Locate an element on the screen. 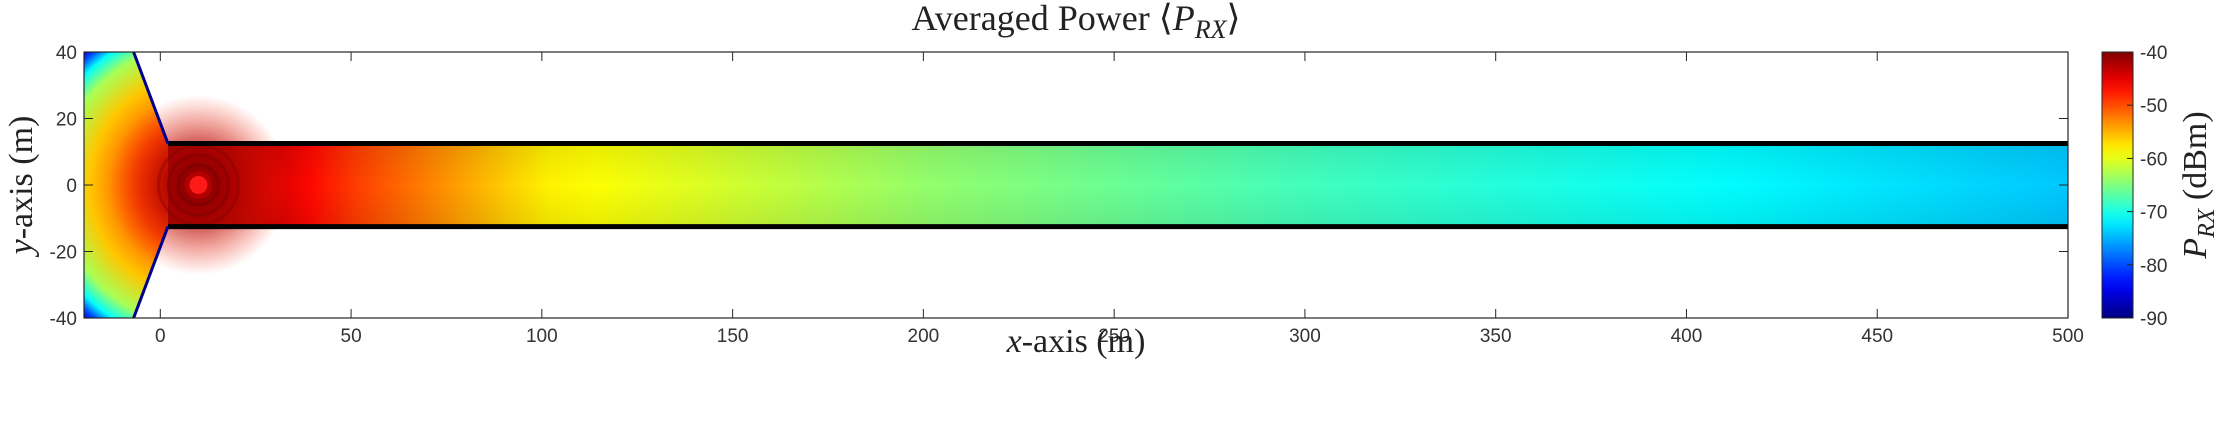  x-tick-label: 500 is located at coordinates (2068, 336).